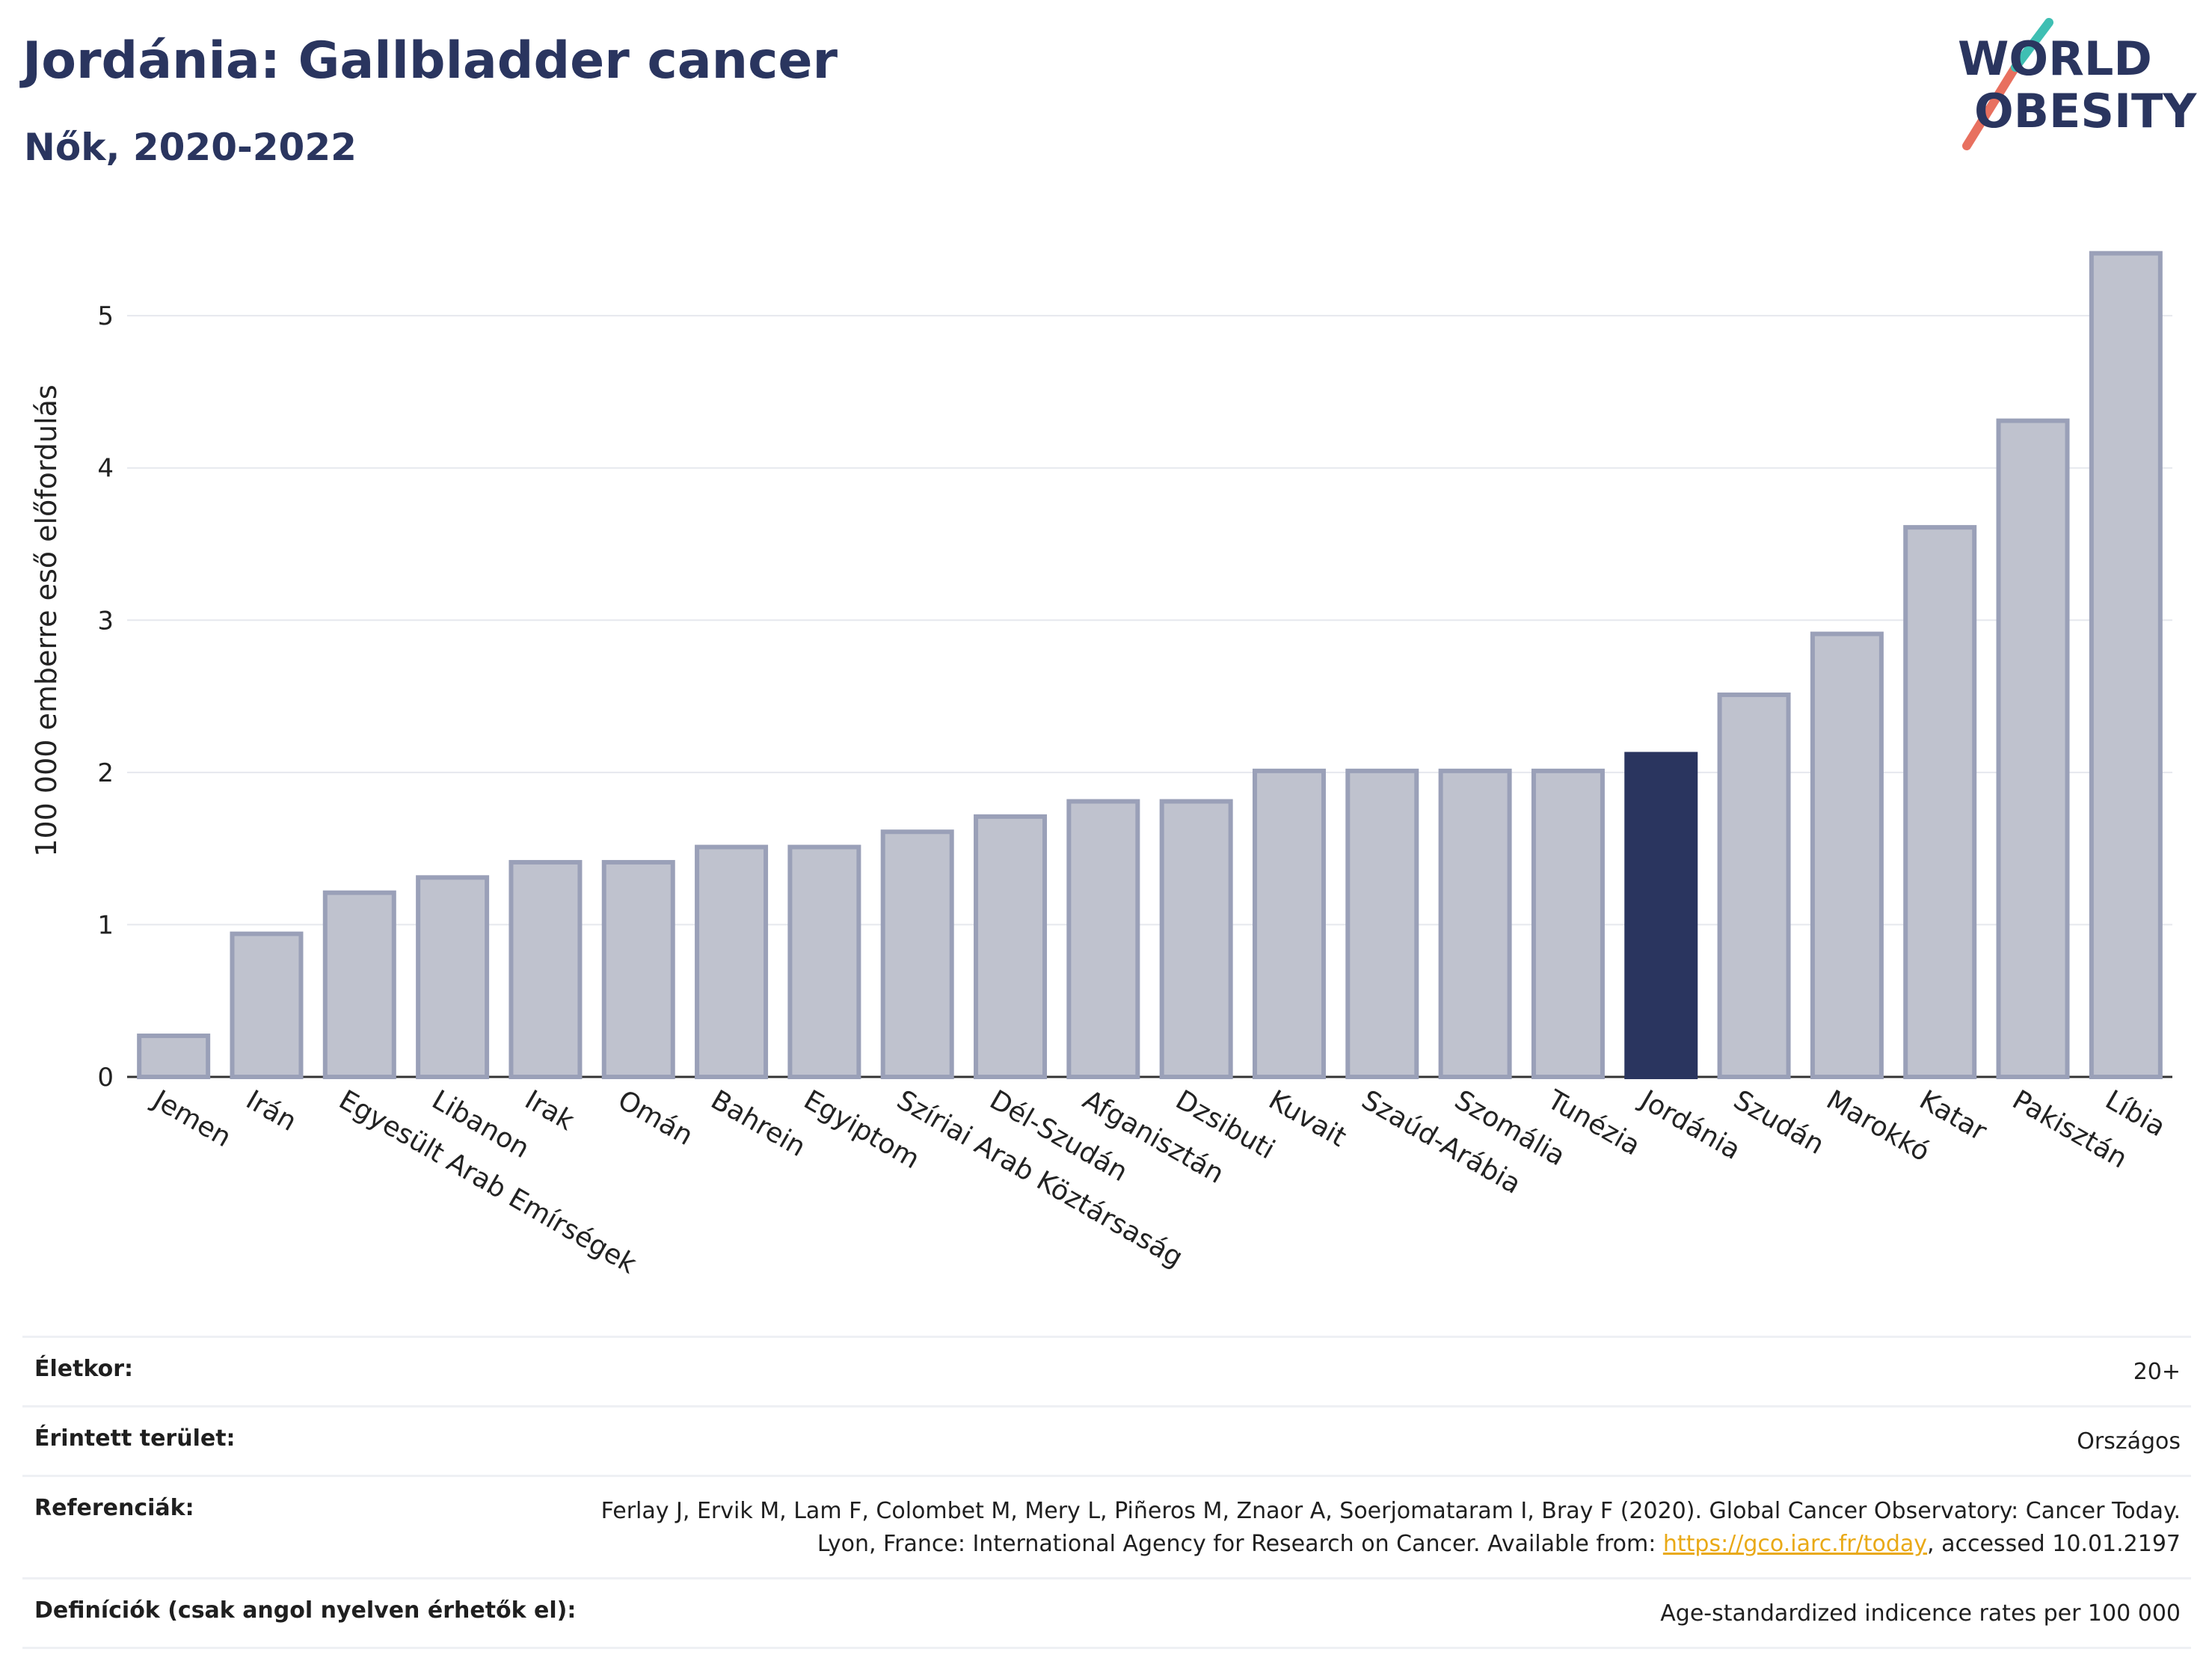 This screenshot has width=2212, height=1655. What do you see at coordinates (453, 977) in the screenshot?
I see `bar-libanon` at bounding box center [453, 977].